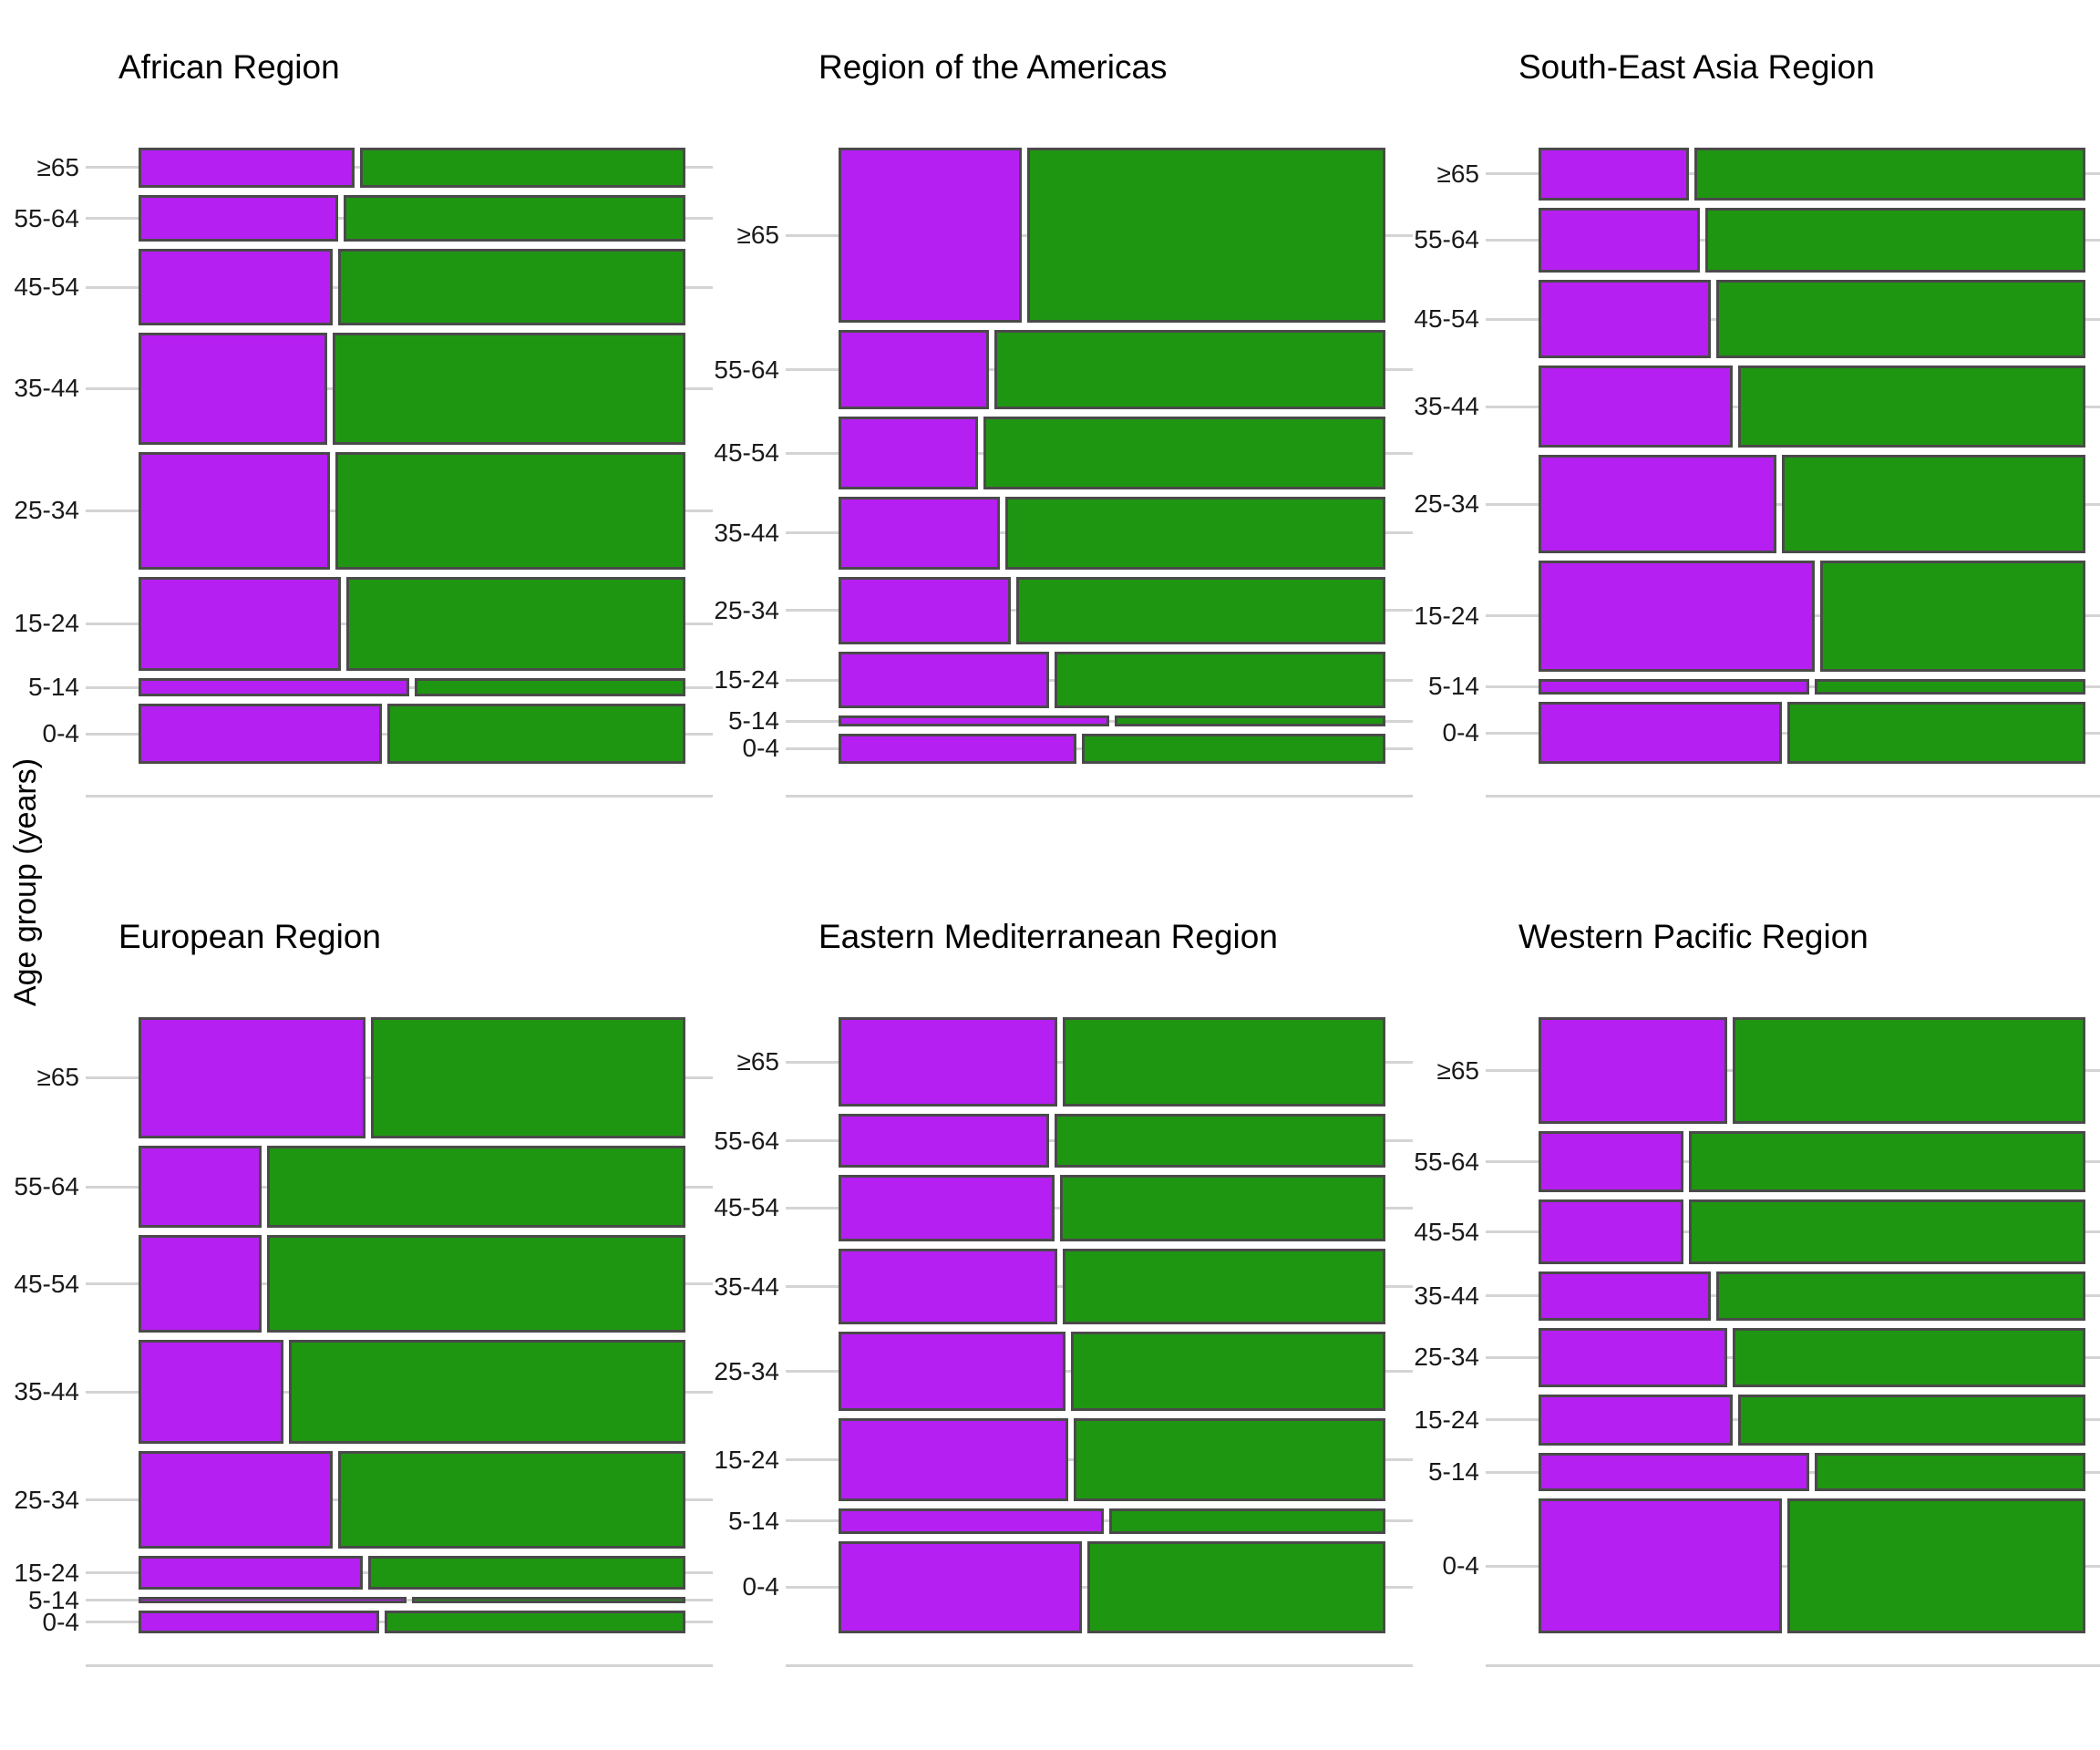 The width and height of the screenshot is (2100, 1750). Describe the element at coordinates (1048, 937) in the screenshot. I see `panel-title: Eastern Mediterranean Region` at that location.